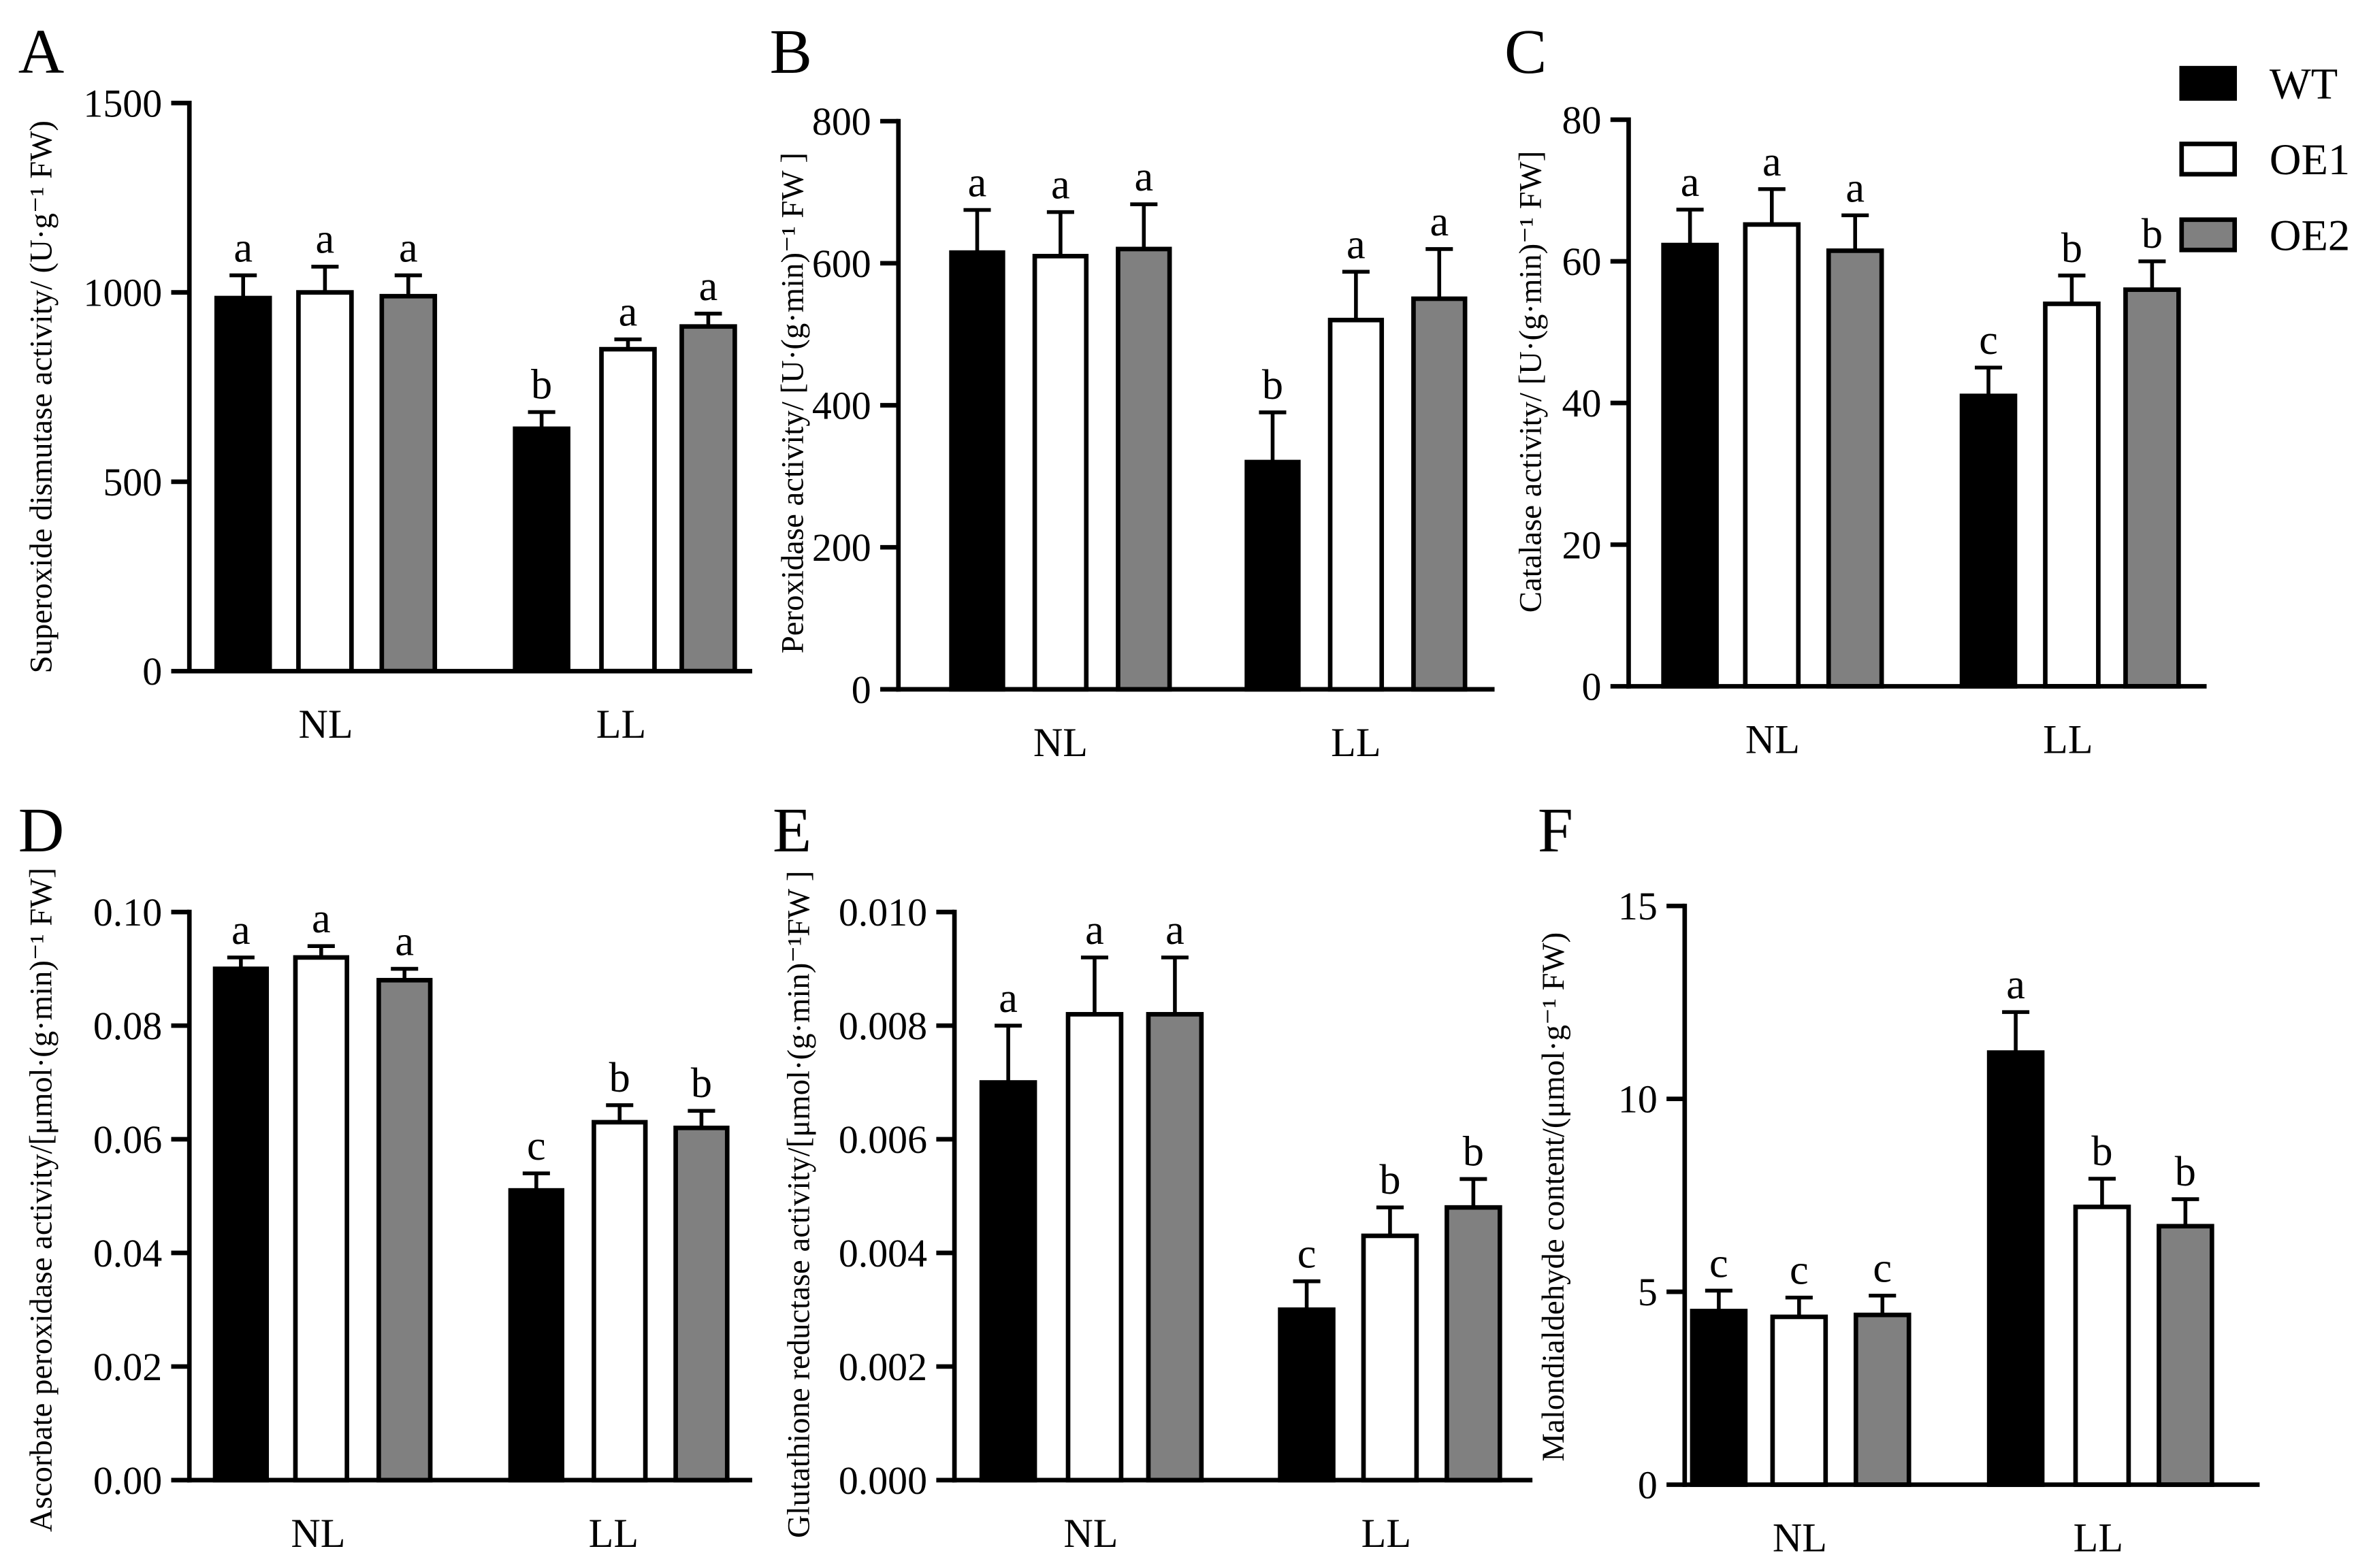 Image resolution: width=2371 pixels, height=1568 pixels. What do you see at coordinates (1582, 120) in the screenshot?
I see `y-tick-label: 80` at bounding box center [1582, 120].